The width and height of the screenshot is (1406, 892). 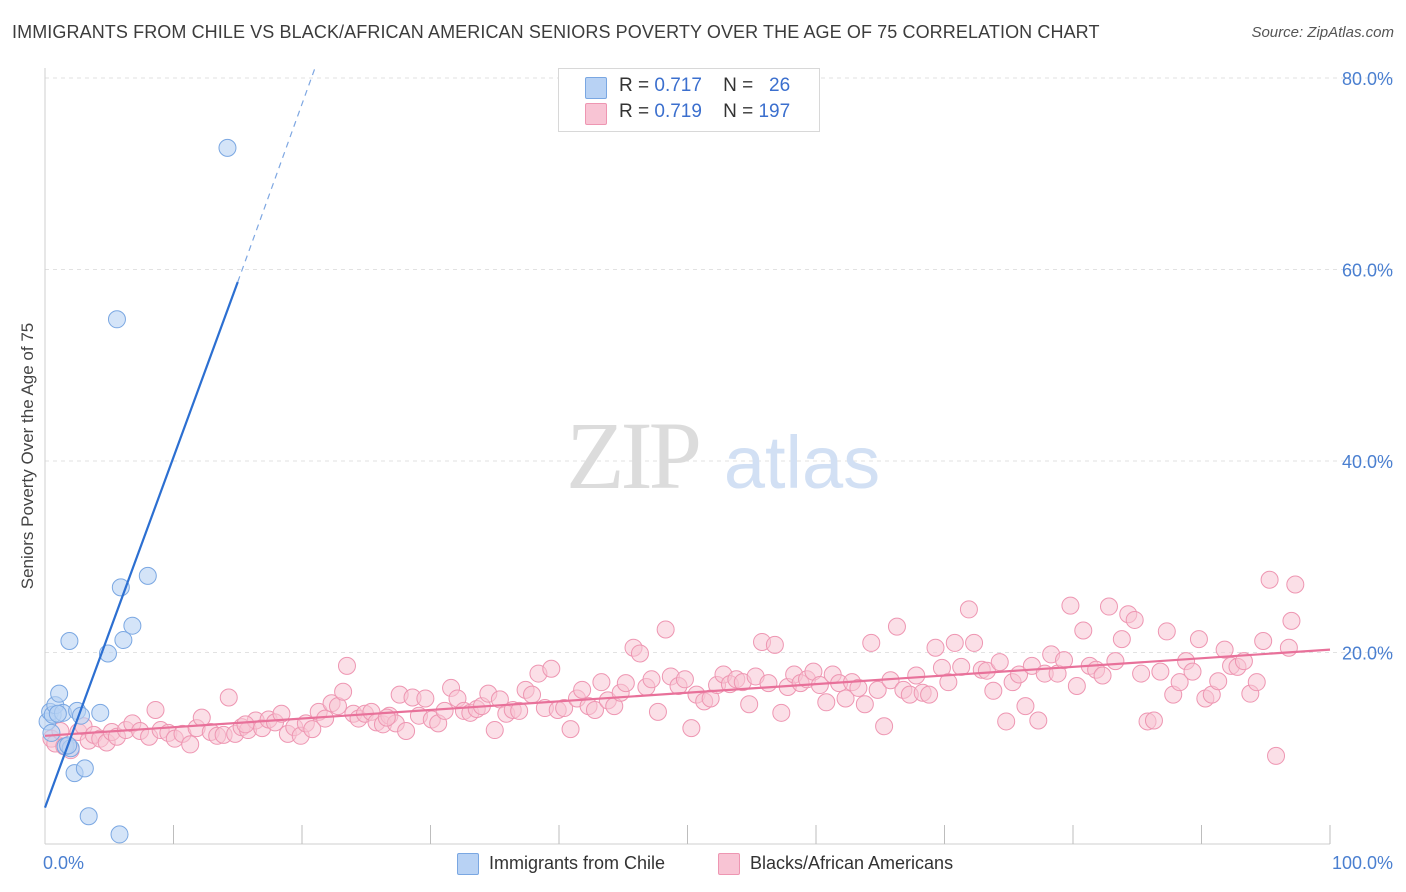 What do you see at coordinates (729, 864) in the screenshot?
I see `black-legend-swatch` at bounding box center [729, 864].